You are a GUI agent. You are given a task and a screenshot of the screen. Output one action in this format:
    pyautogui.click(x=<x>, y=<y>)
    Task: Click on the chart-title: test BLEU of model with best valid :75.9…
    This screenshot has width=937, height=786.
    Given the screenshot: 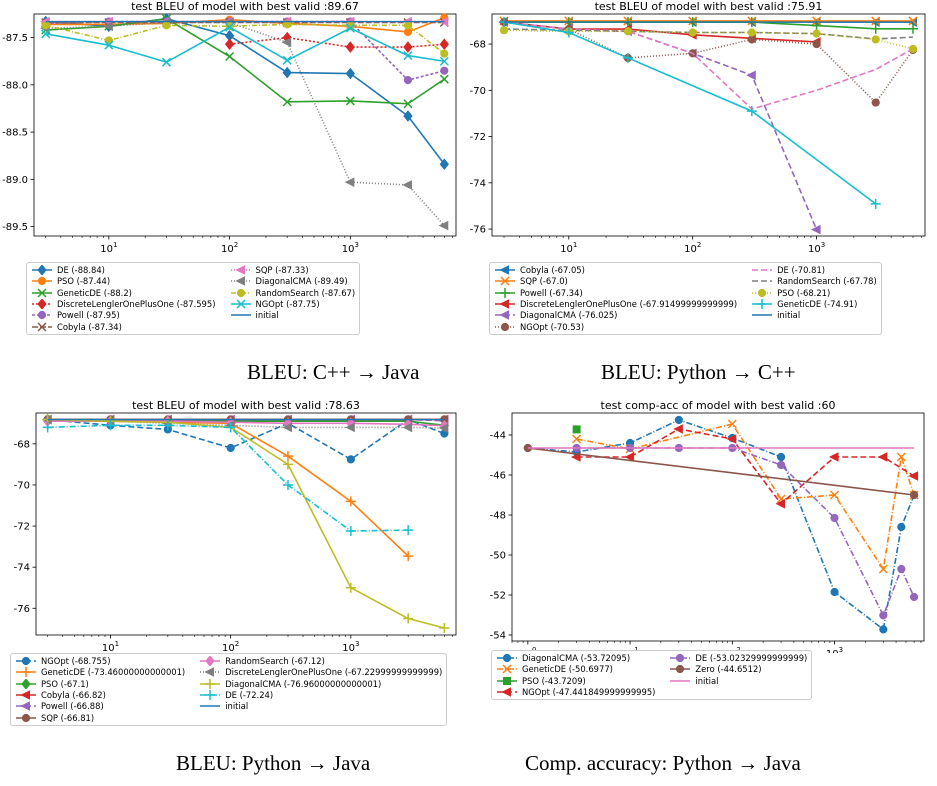 What is the action you would take?
    pyautogui.click(x=709, y=6)
    